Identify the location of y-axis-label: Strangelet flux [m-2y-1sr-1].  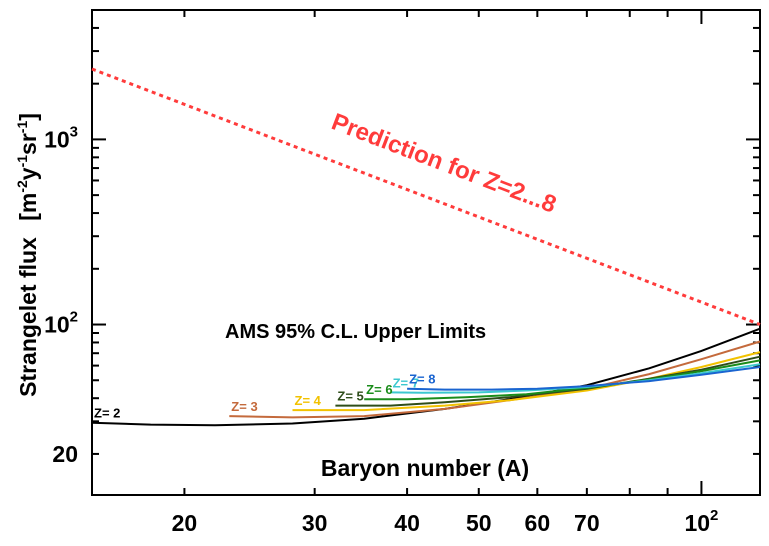
(27, 255).